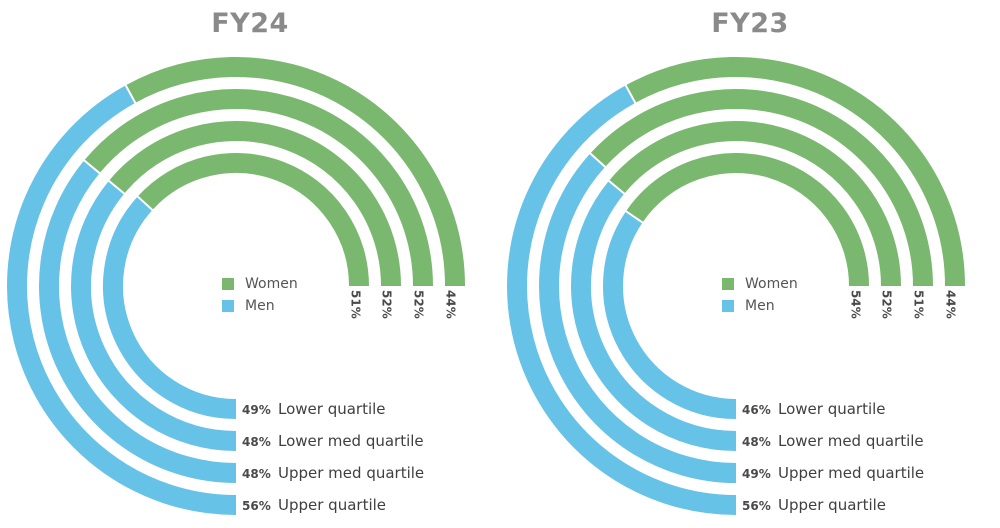 The height and width of the screenshot is (528, 1000). What do you see at coordinates (756, 410) in the screenshot?
I see `men-pct-label: 46%` at bounding box center [756, 410].